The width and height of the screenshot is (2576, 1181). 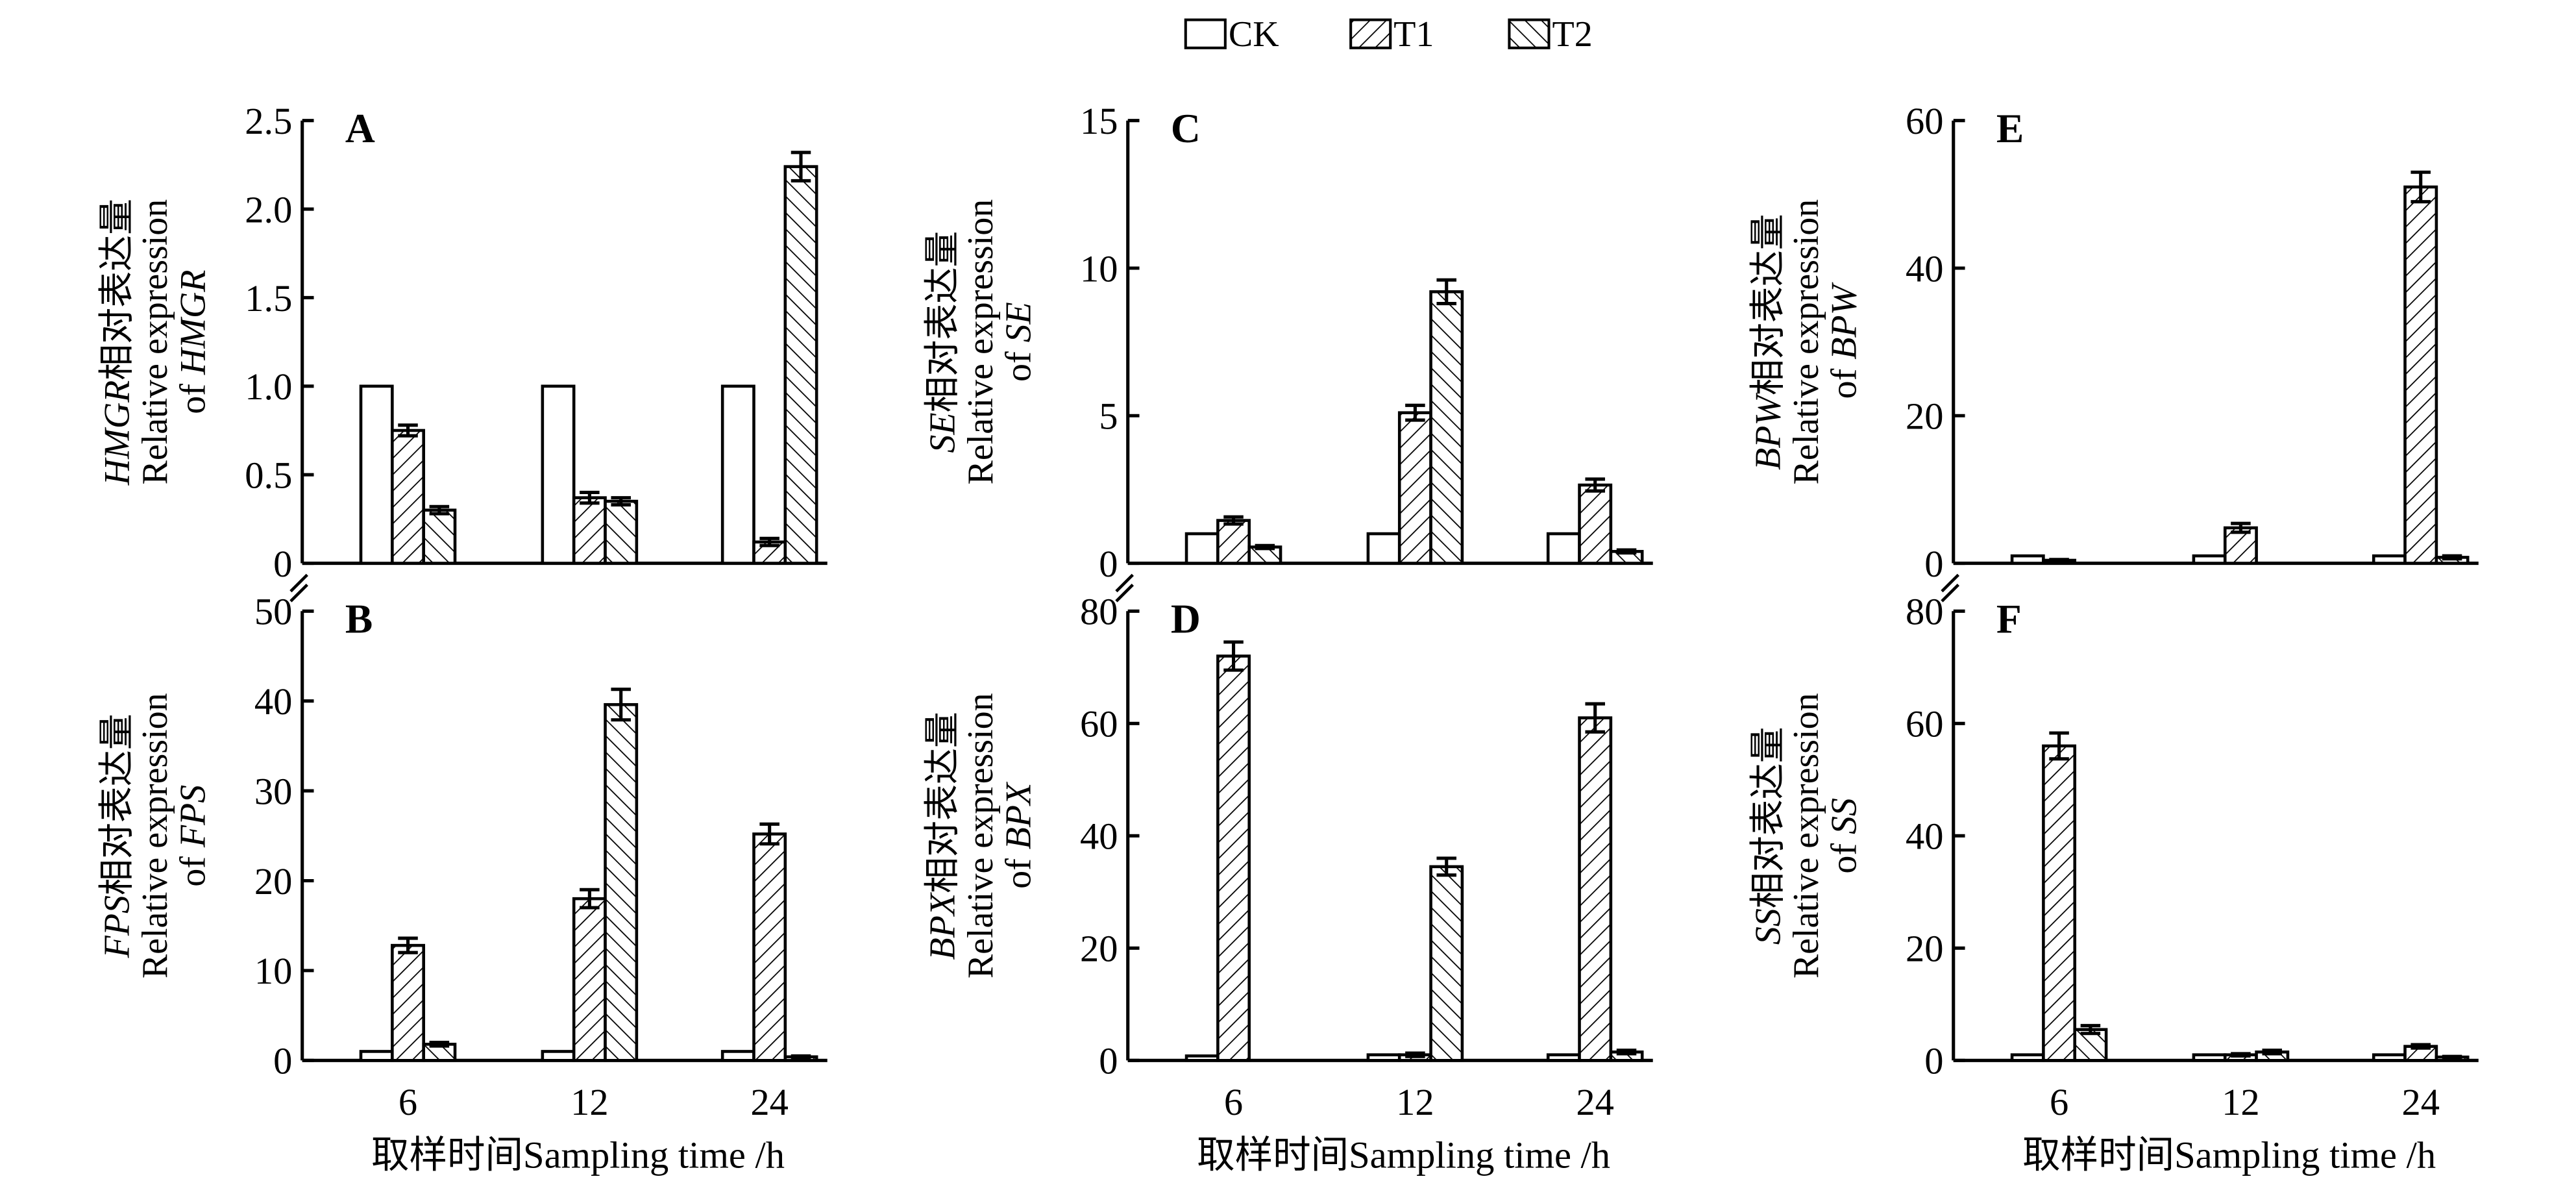 I want to click on y-tick-label: 2.0, so click(x=268, y=209).